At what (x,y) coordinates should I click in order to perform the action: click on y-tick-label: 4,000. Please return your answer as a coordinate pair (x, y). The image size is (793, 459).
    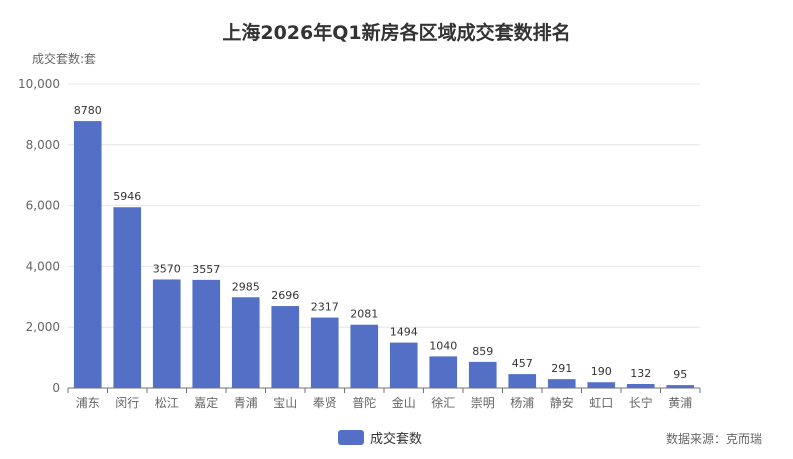
    Looking at the image, I should click on (43, 266).